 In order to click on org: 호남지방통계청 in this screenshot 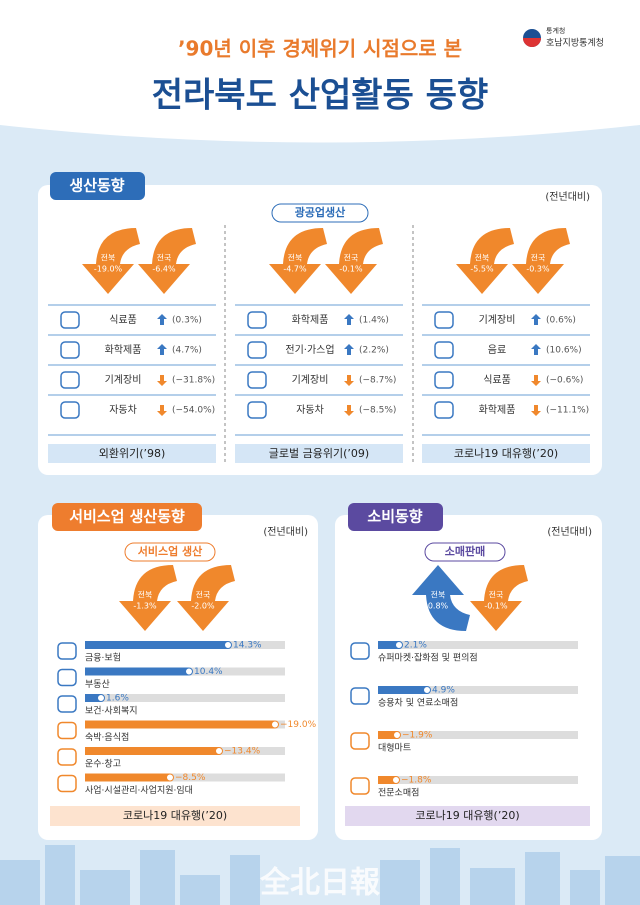, I will do `click(575, 43)`.